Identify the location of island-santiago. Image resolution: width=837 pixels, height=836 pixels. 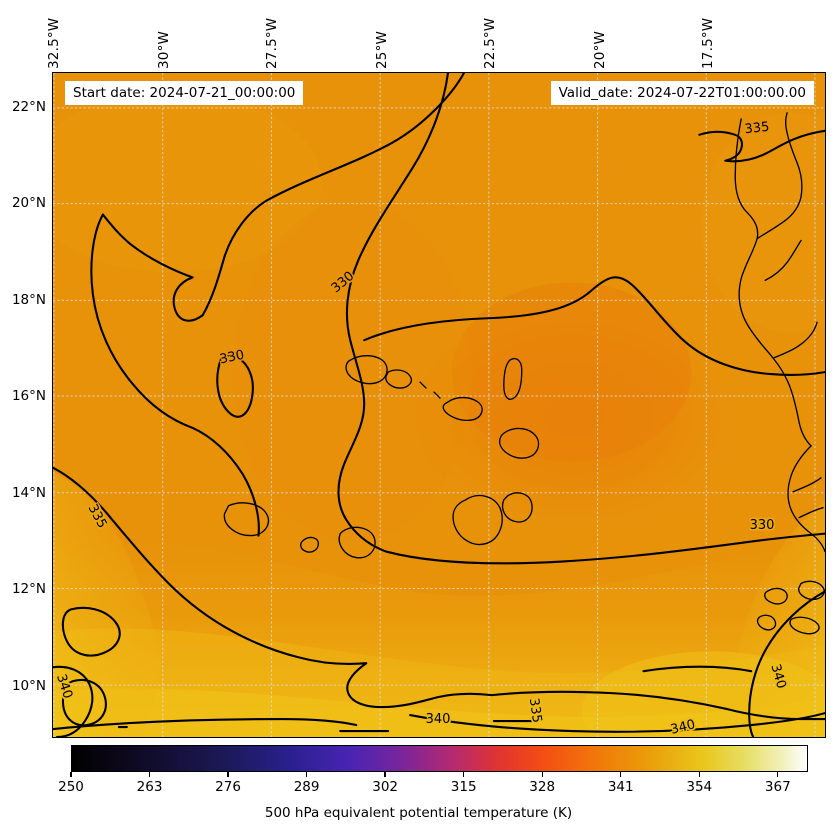
(477, 520).